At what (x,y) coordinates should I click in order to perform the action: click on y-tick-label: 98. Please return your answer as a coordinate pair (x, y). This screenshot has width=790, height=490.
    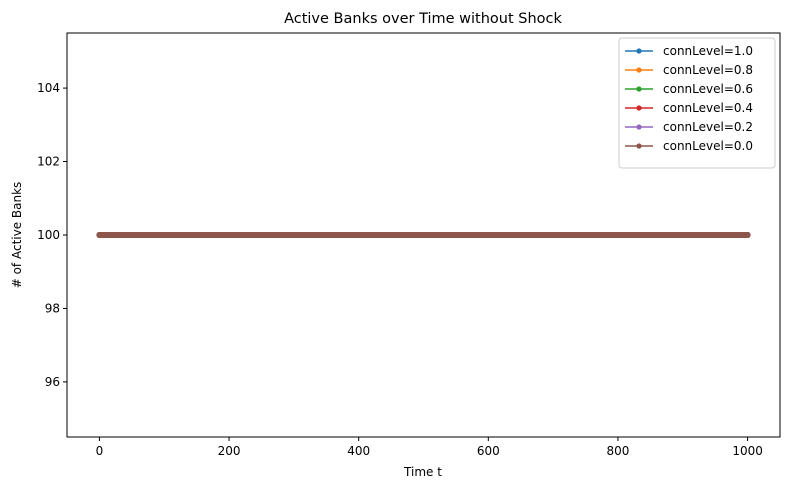
    Looking at the image, I should click on (52, 308).